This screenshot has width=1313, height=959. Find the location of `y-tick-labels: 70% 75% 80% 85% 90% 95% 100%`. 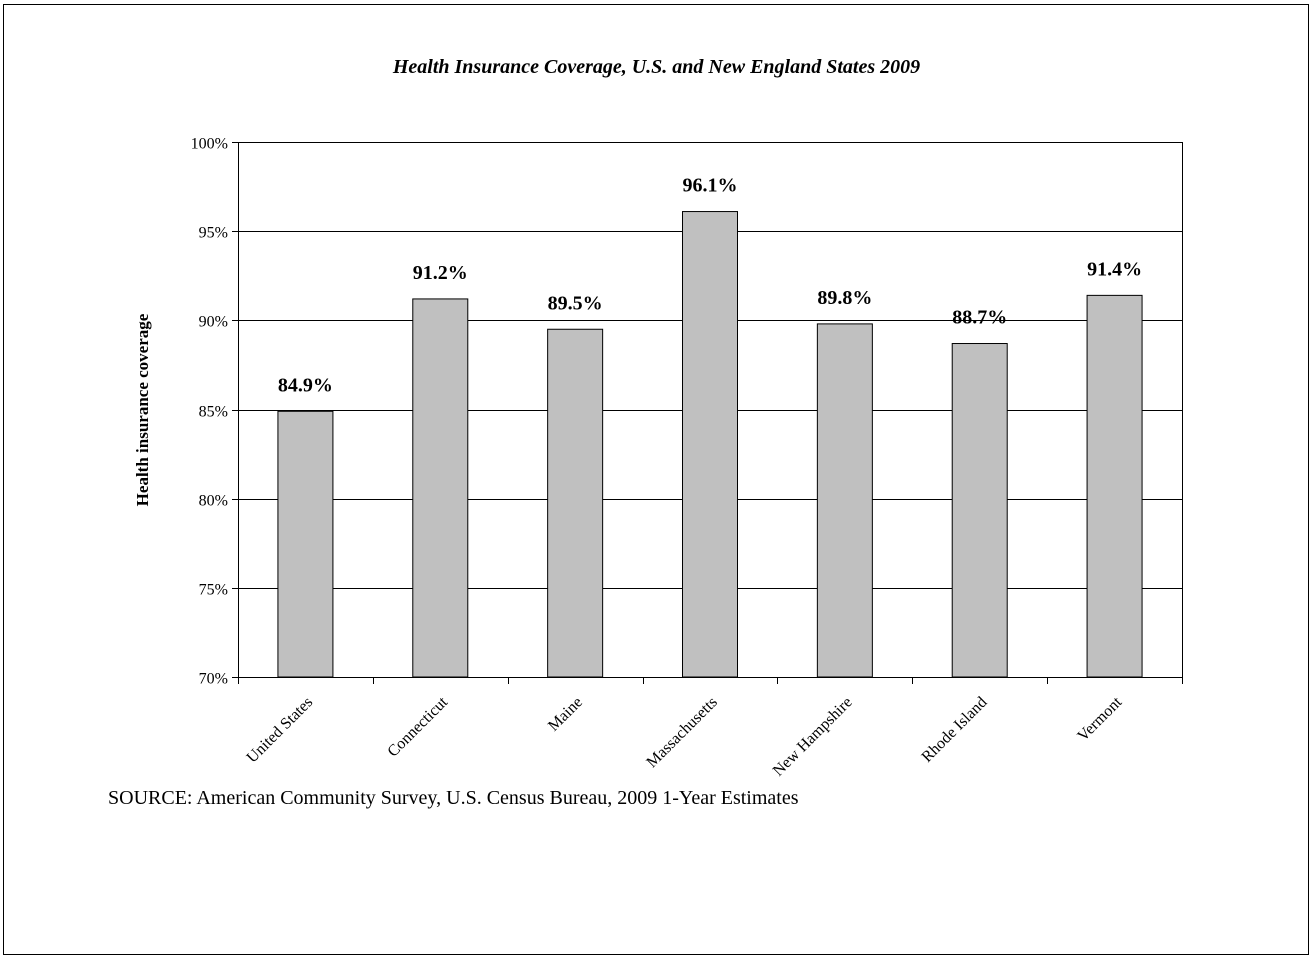

y-tick-labels: 70% 75% 80% 85% 90% 95% 100% is located at coordinates (209, 412).